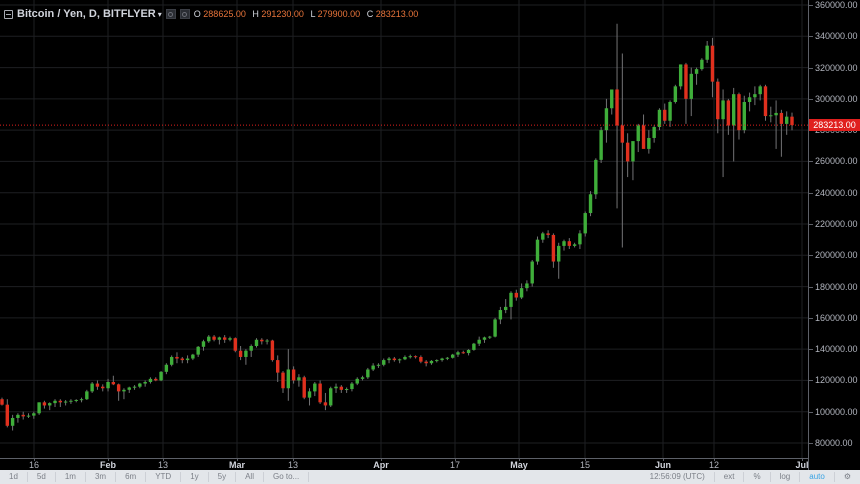 The image size is (860, 484). Describe the element at coordinates (677, 476) in the screenshot. I see `utc-clock: 12:56:09 (UTC)` at that location.